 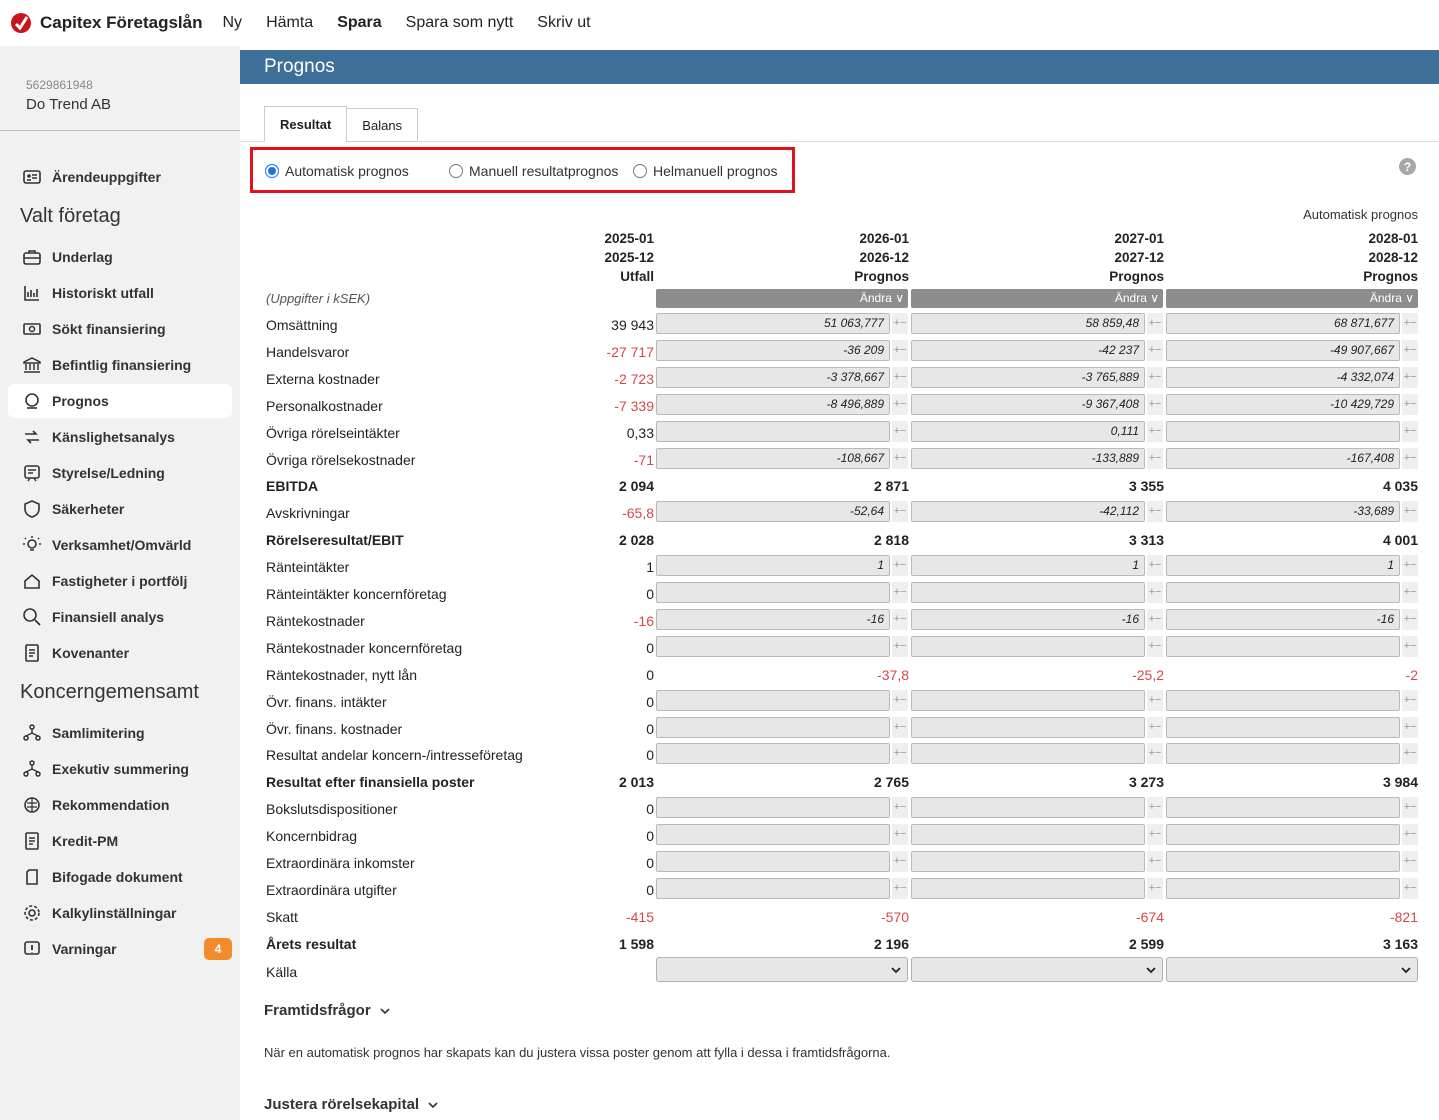 What do you see at coordinates (1028, 512) in the screenshot?
I see `forecast-input: -42,112` at bounding box center [1028, 512].